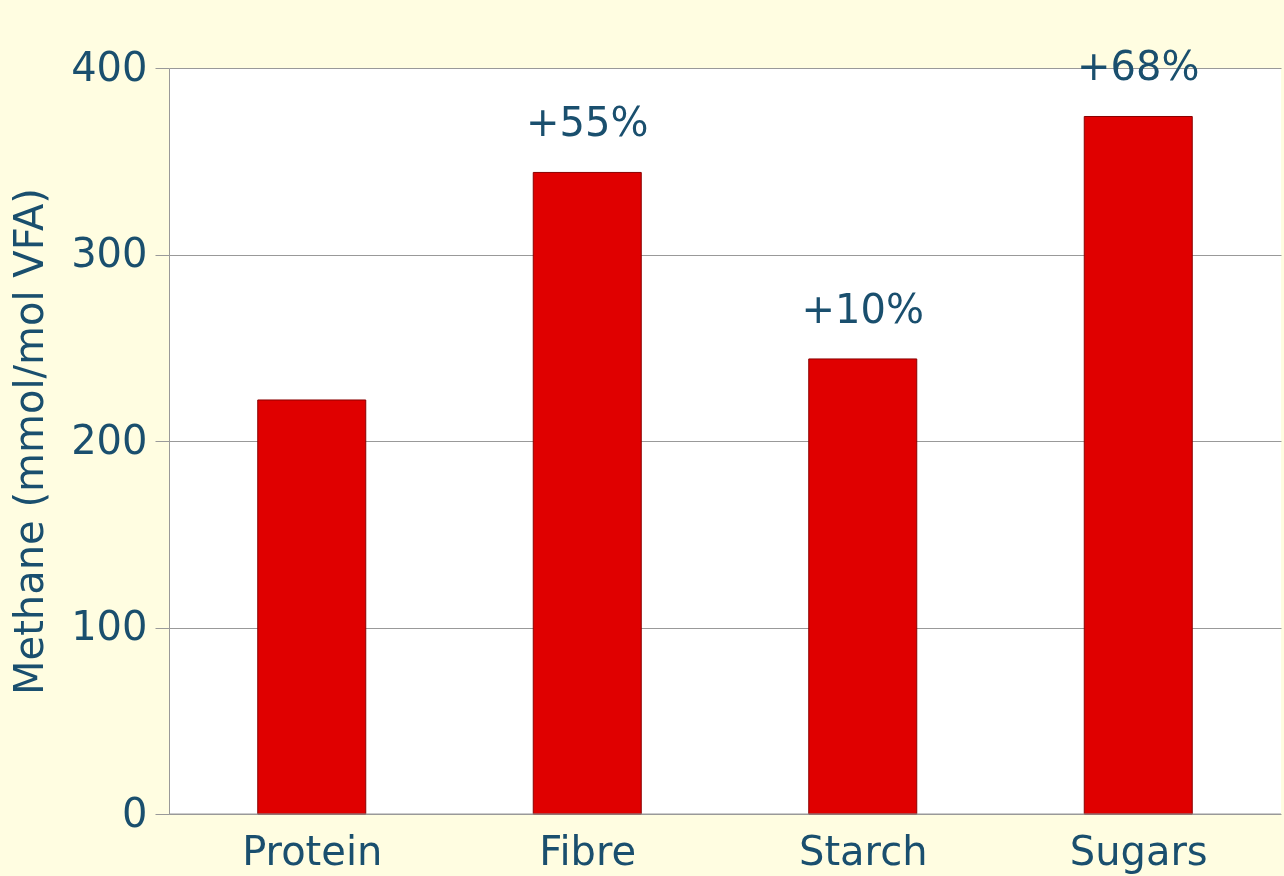 Image resolution: width=1284 pixels, height=876 pixels. I want to click on y-tick-label: 400, so click(109, 66).